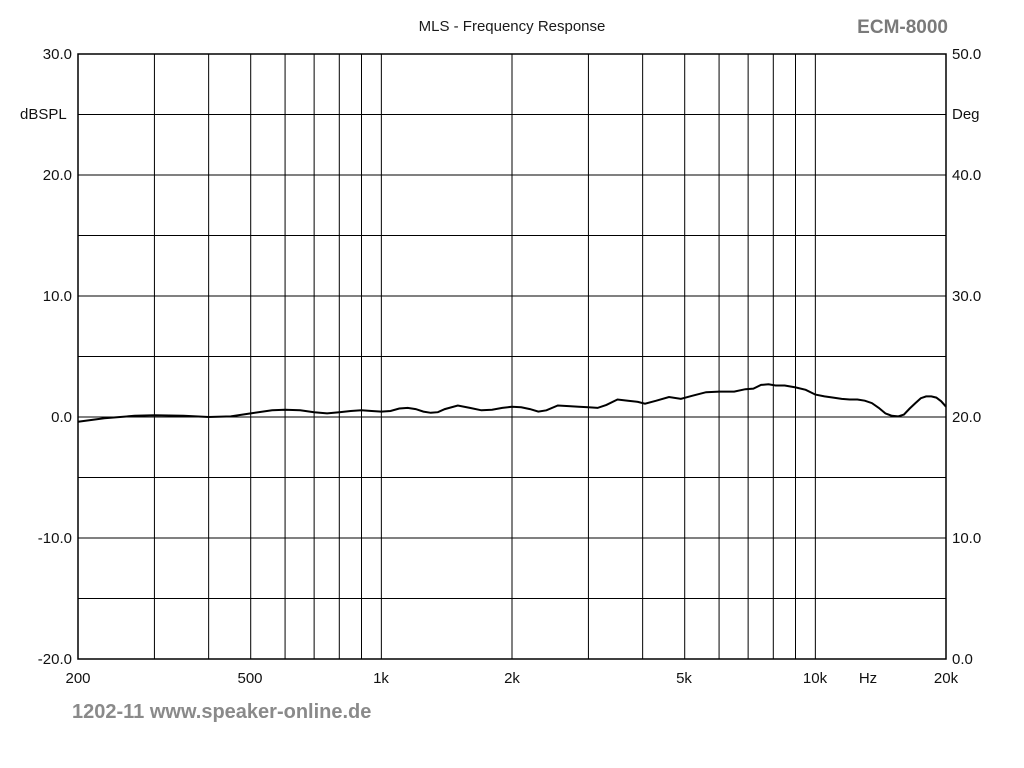  What do you see at coordinates (946, 678) in the screenshot?
I see `x-tick-label: 20k` at bounding box center [946, 678].